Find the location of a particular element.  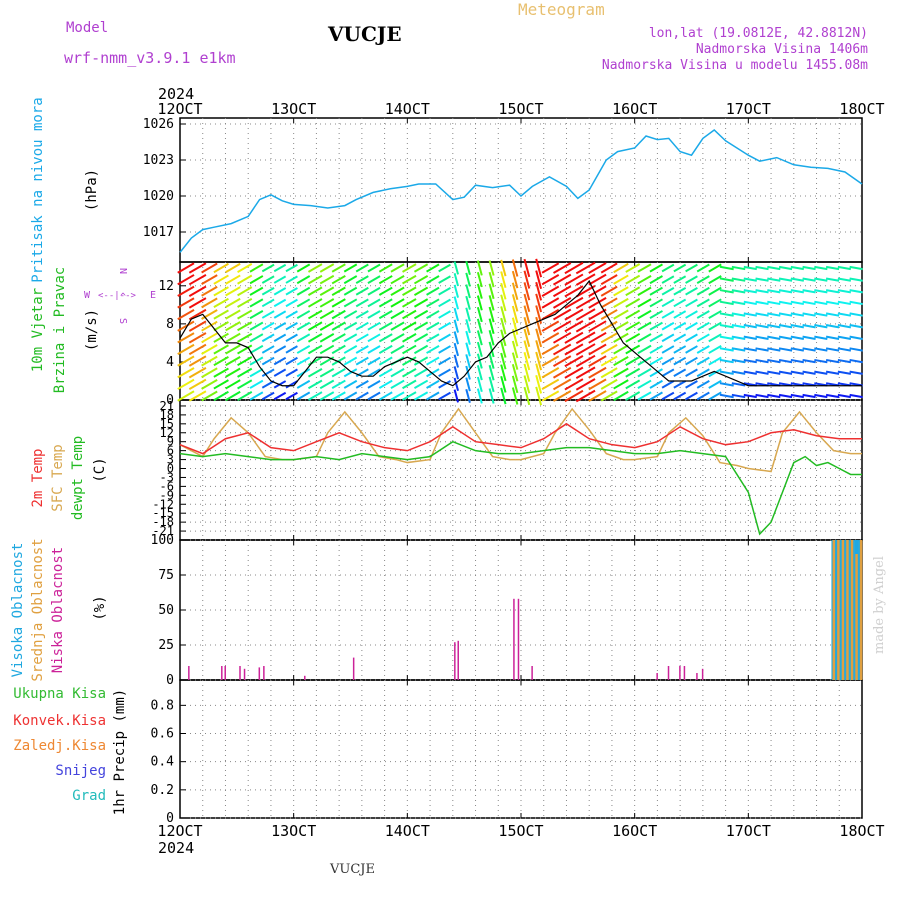

precip-legend-1: Konvek.Kisa is located at coordinates (59, 721).